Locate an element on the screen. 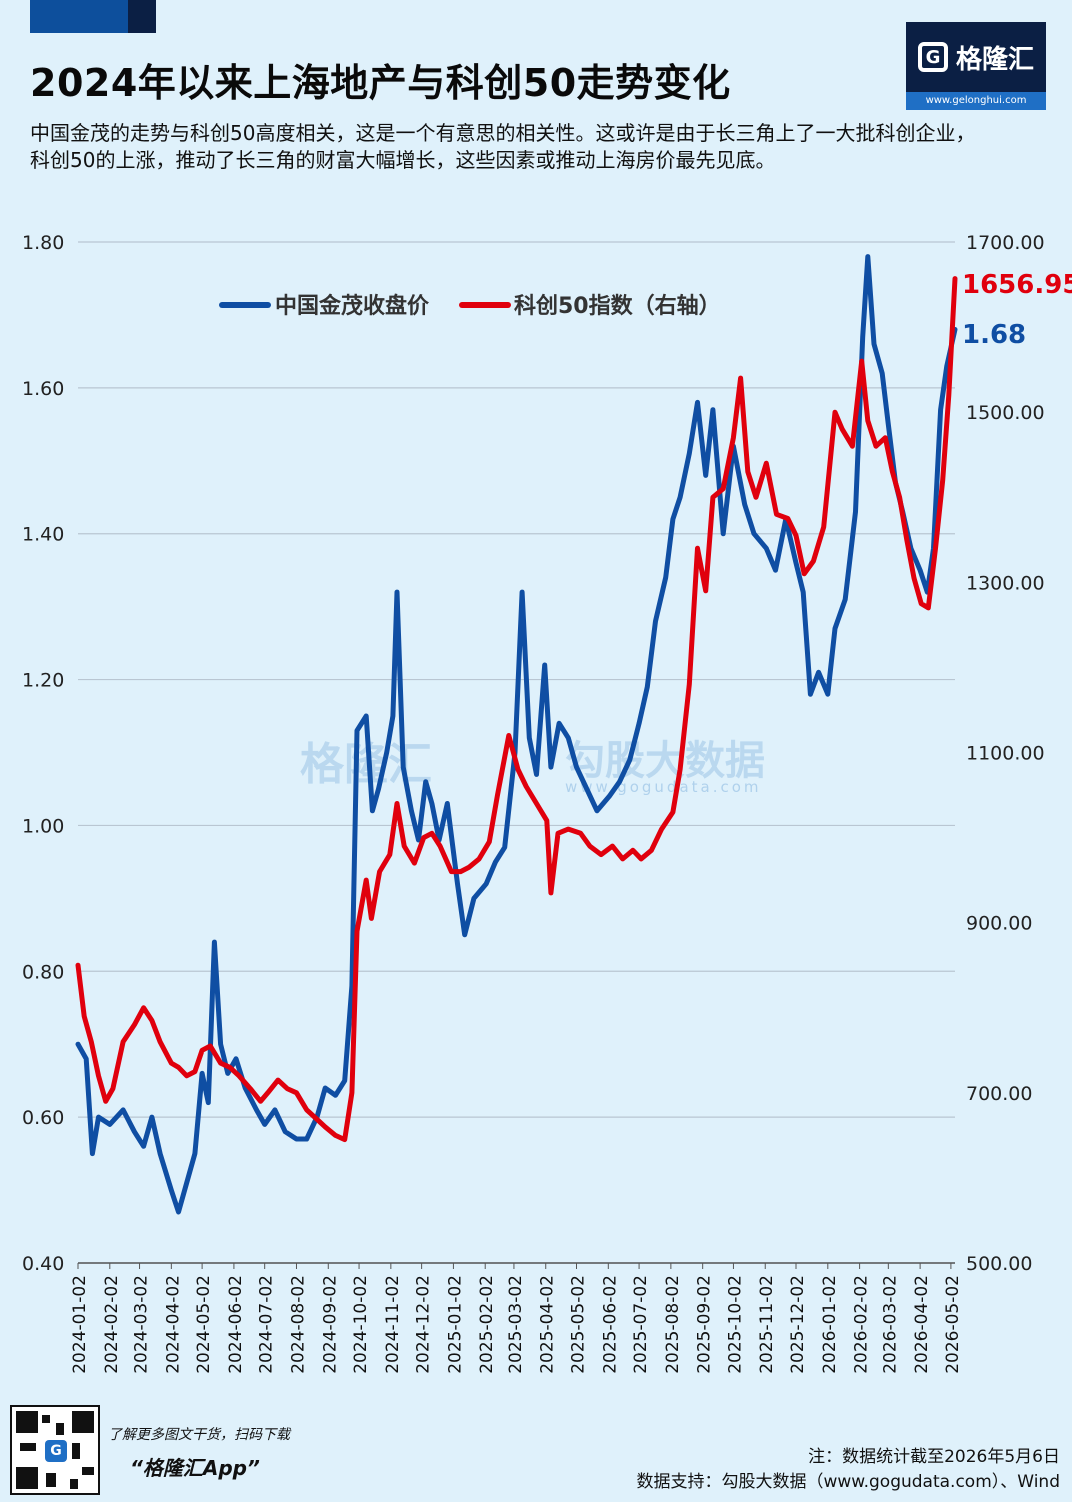  x-tick-label: 2025-09-02 is located at coordinates (705, 1324).